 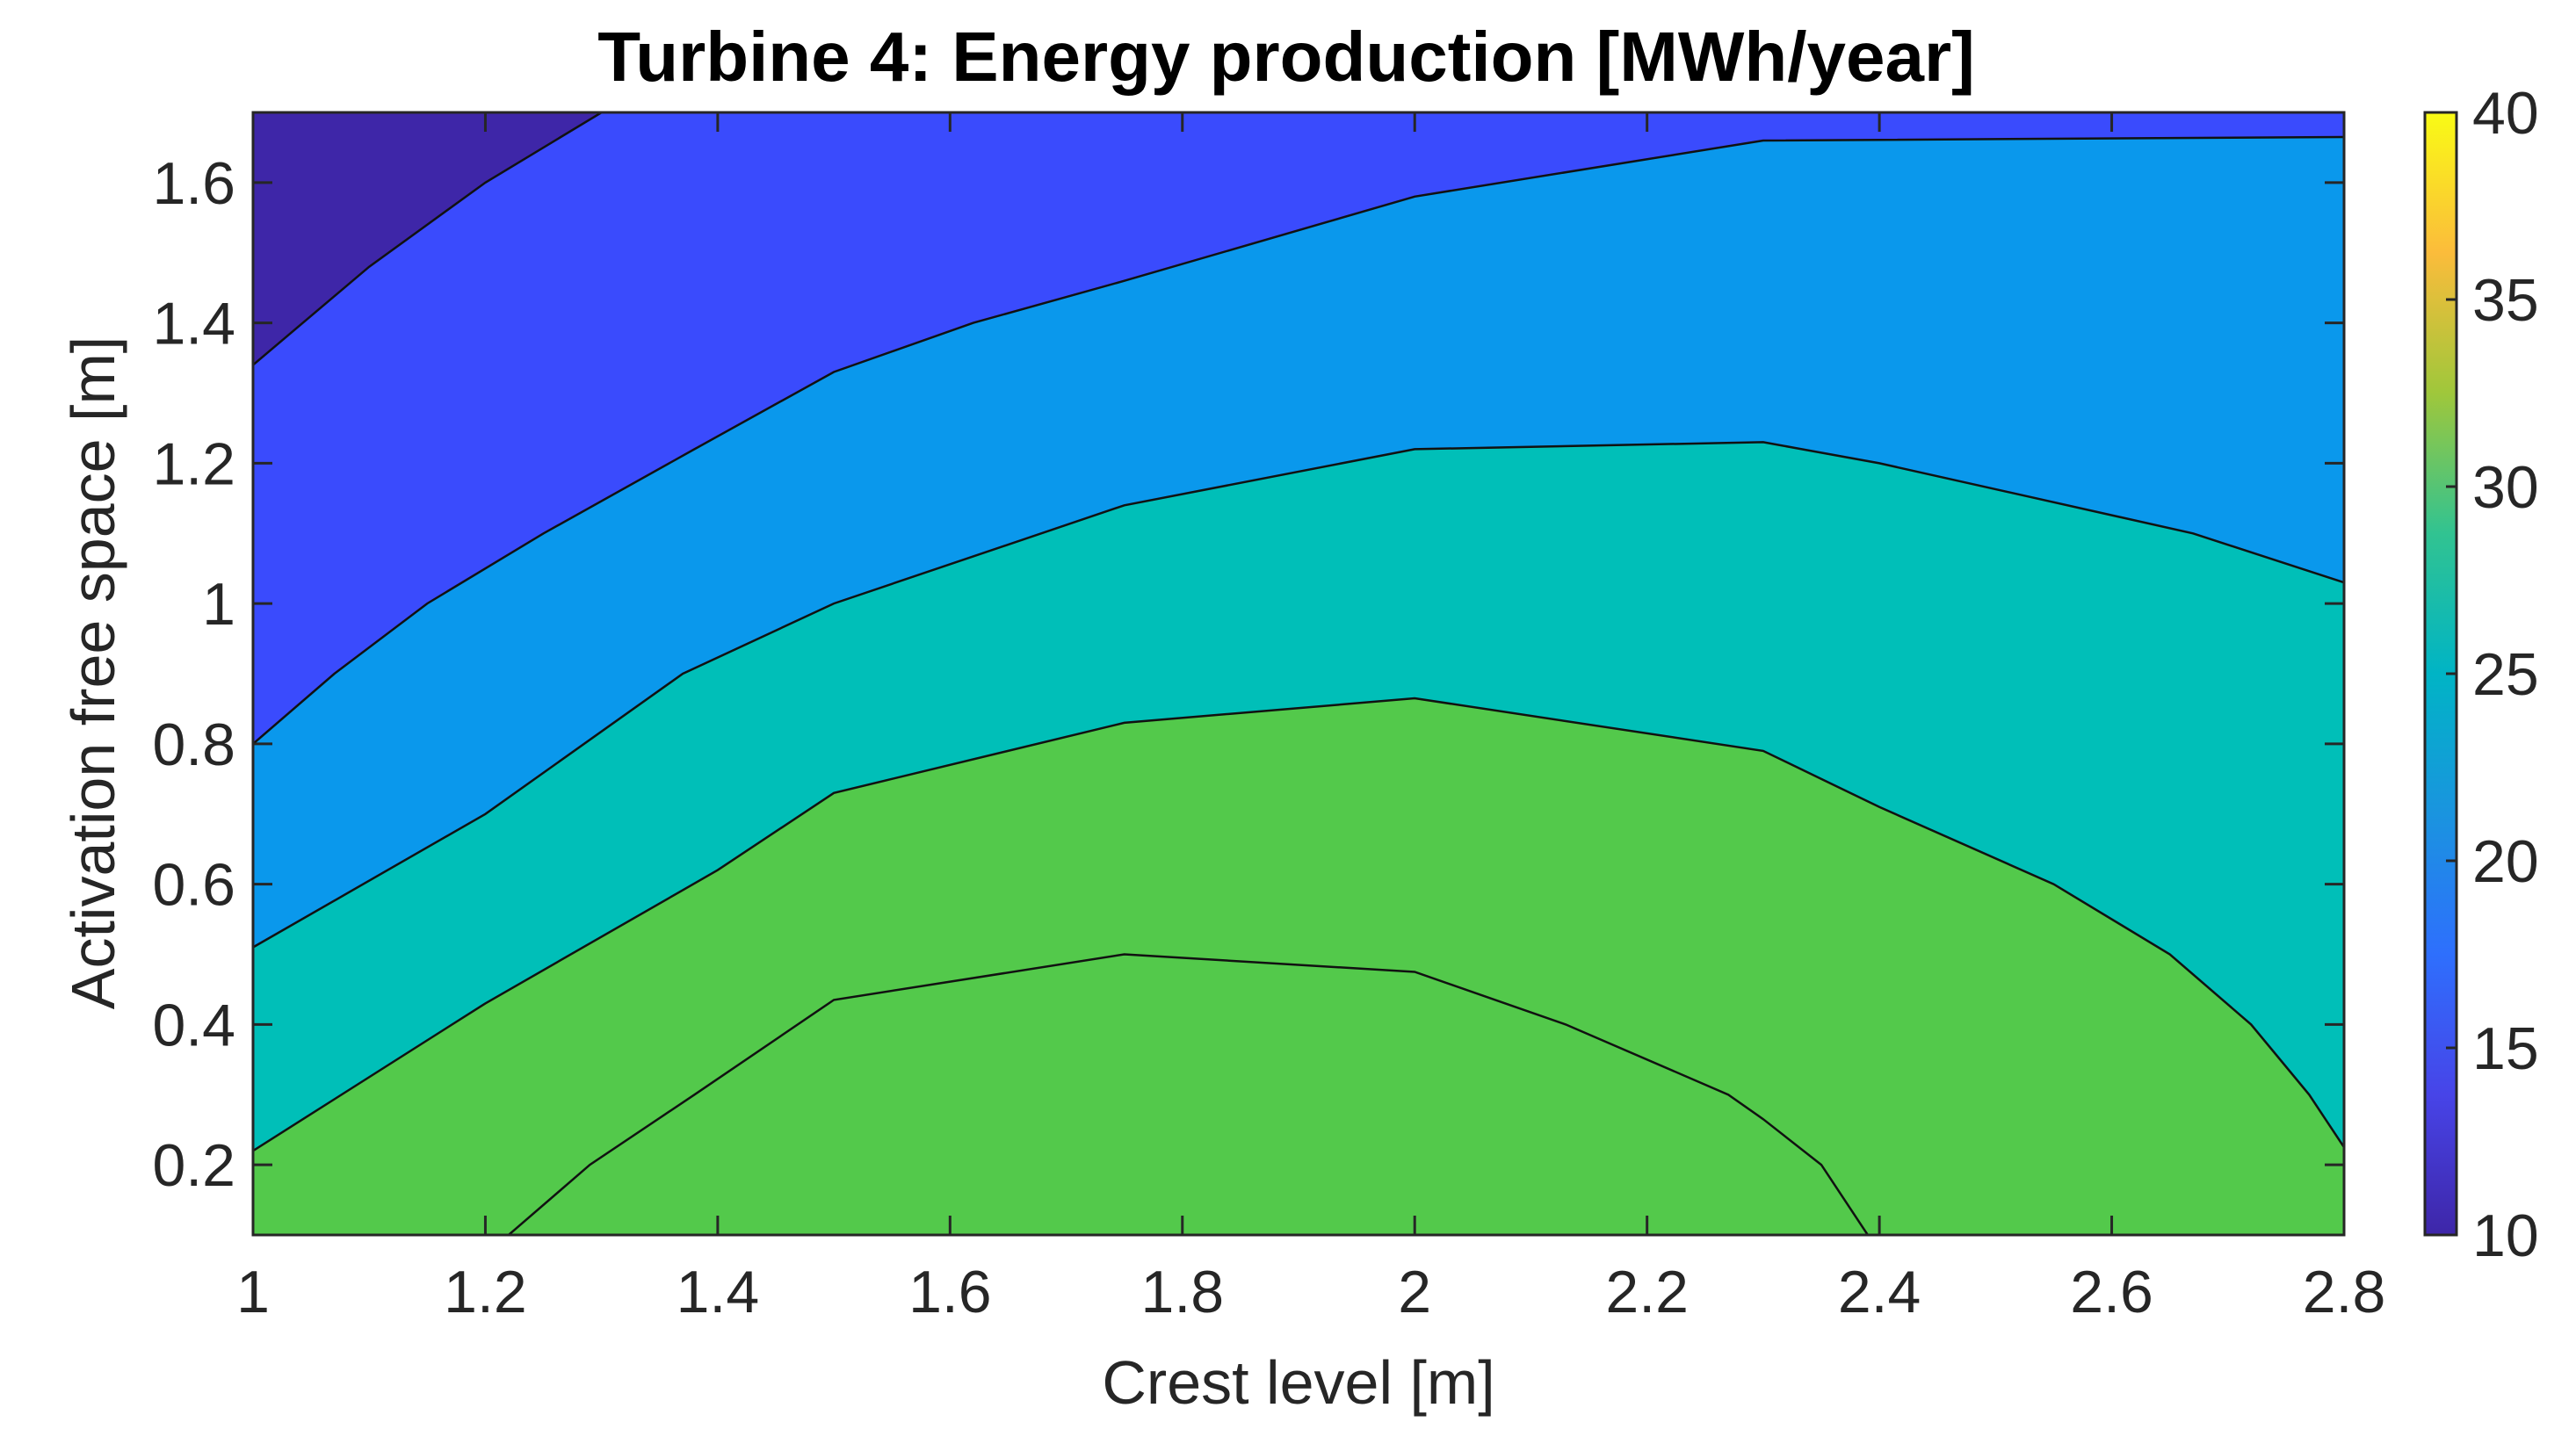 I want to click on y-tick-label: 1.6, so click(x=193, y=183).